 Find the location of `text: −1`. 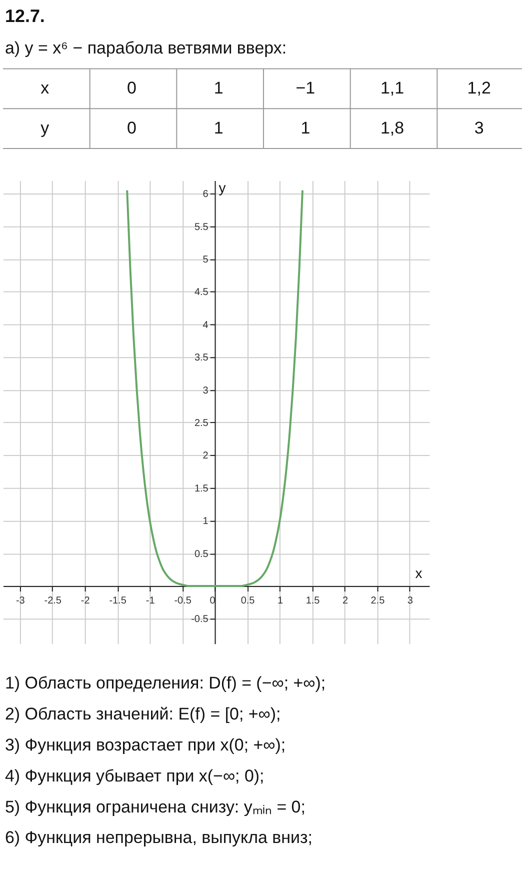

text: −1 is located at coordinates (306, 88).